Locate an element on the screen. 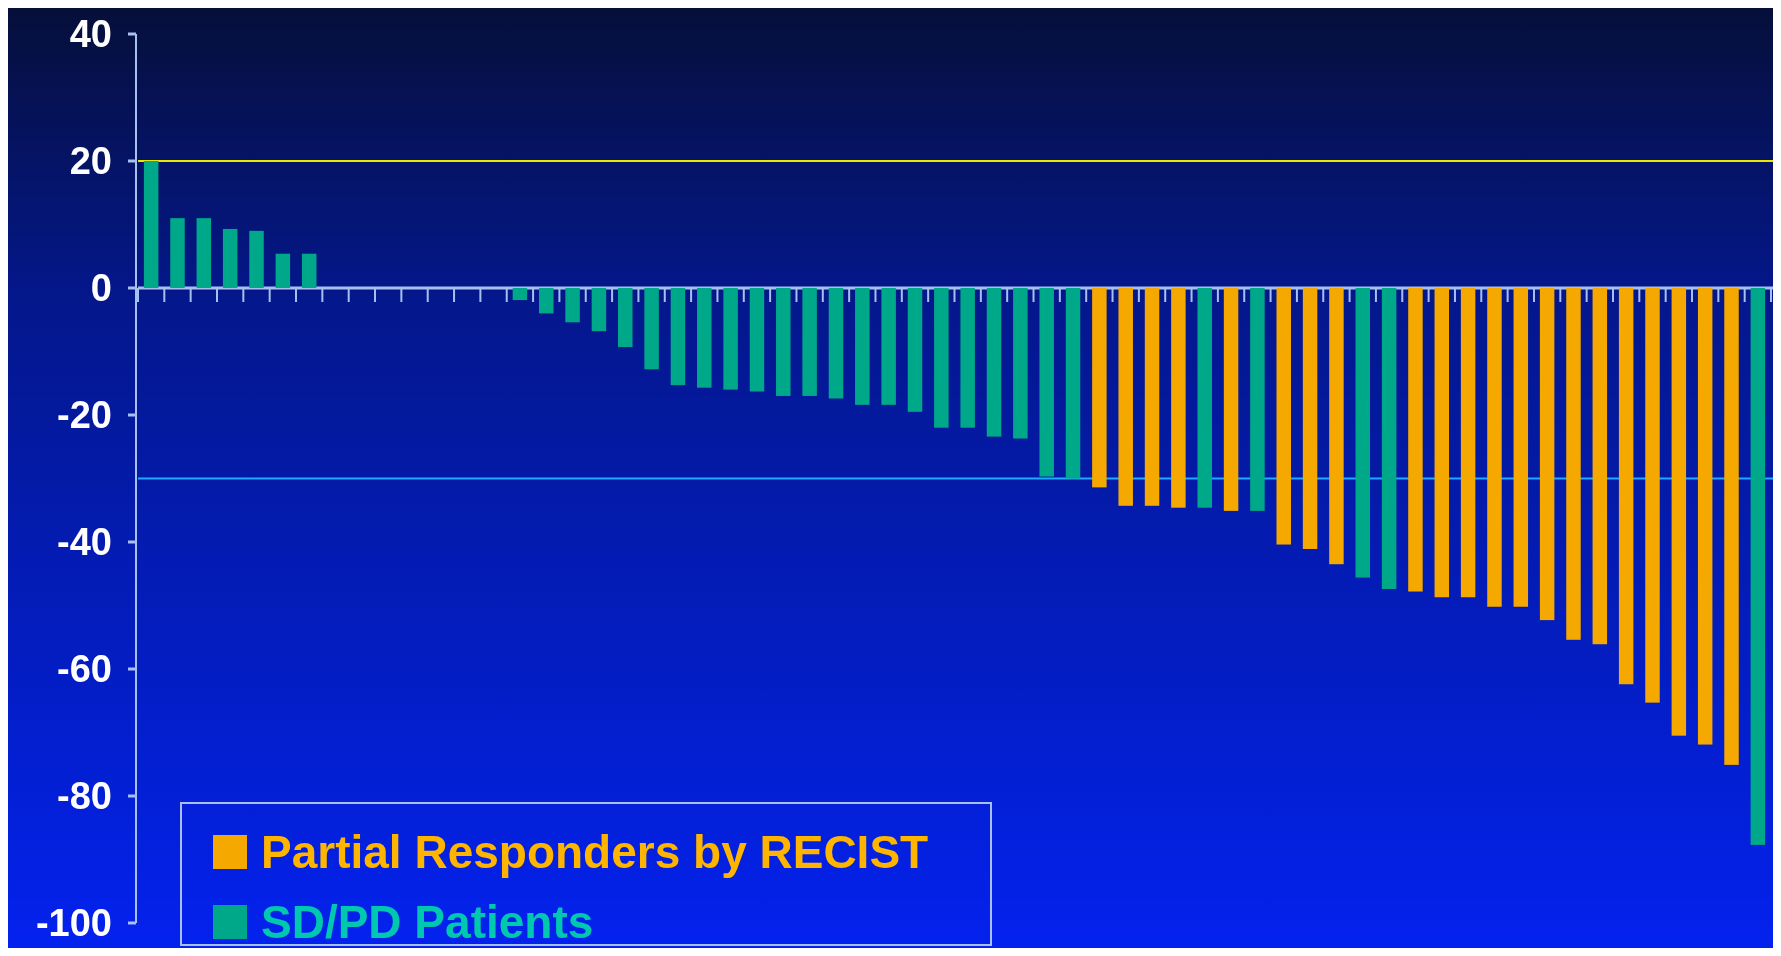  y-tick-label: 20 is located at coordinates (90, 161).